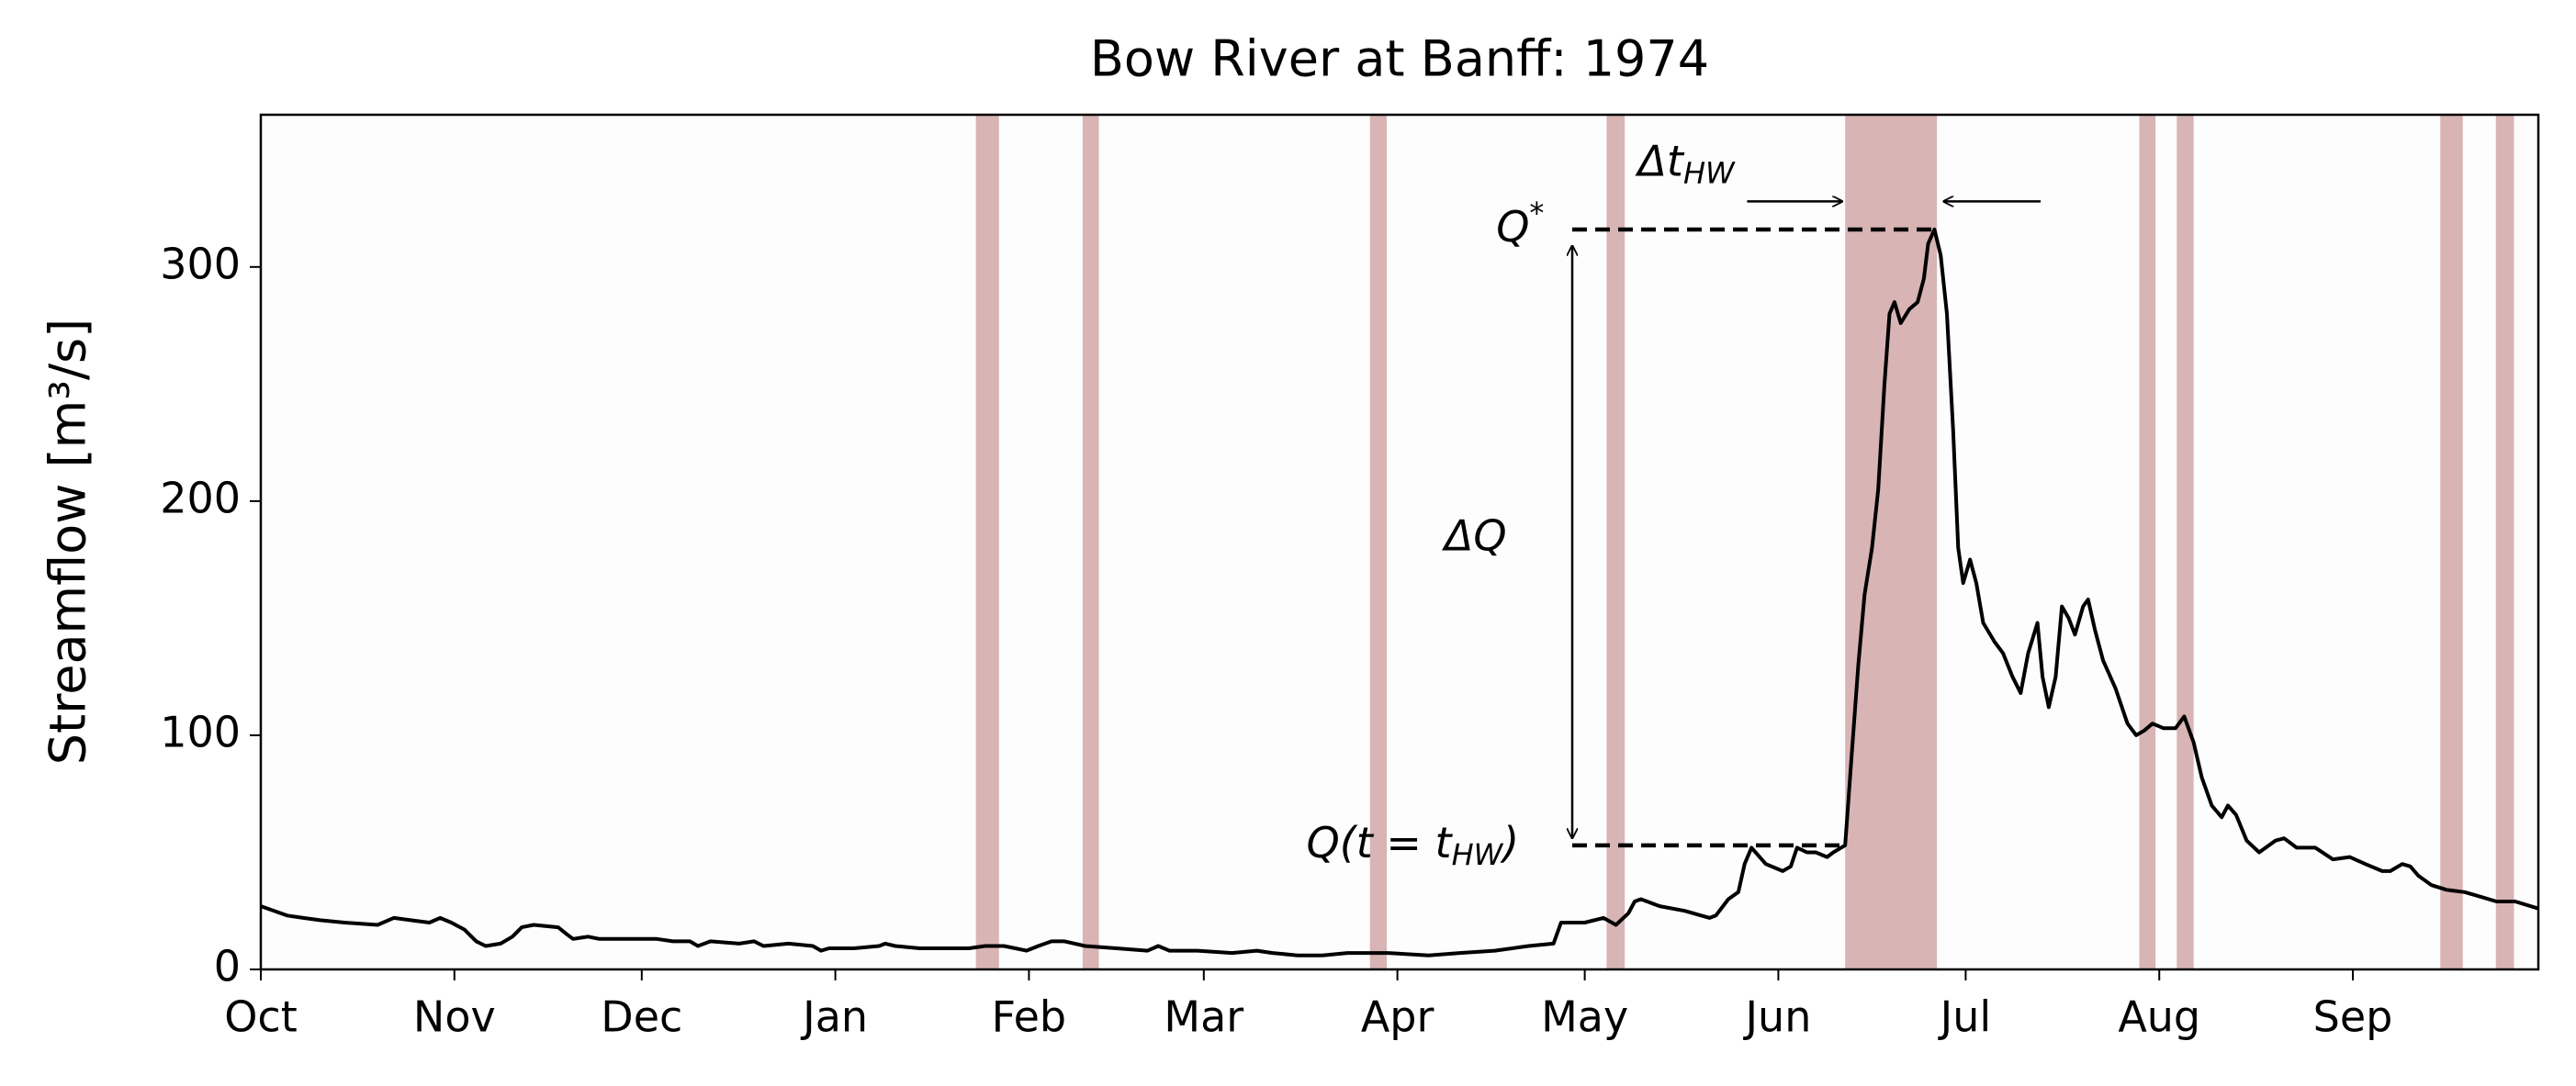 Image resolution: width=2576 pixels, height=1086 pixels. Describe the element at coordinates (200, 498) in the screenshot. I see `y-tick-label: 200` at that location.